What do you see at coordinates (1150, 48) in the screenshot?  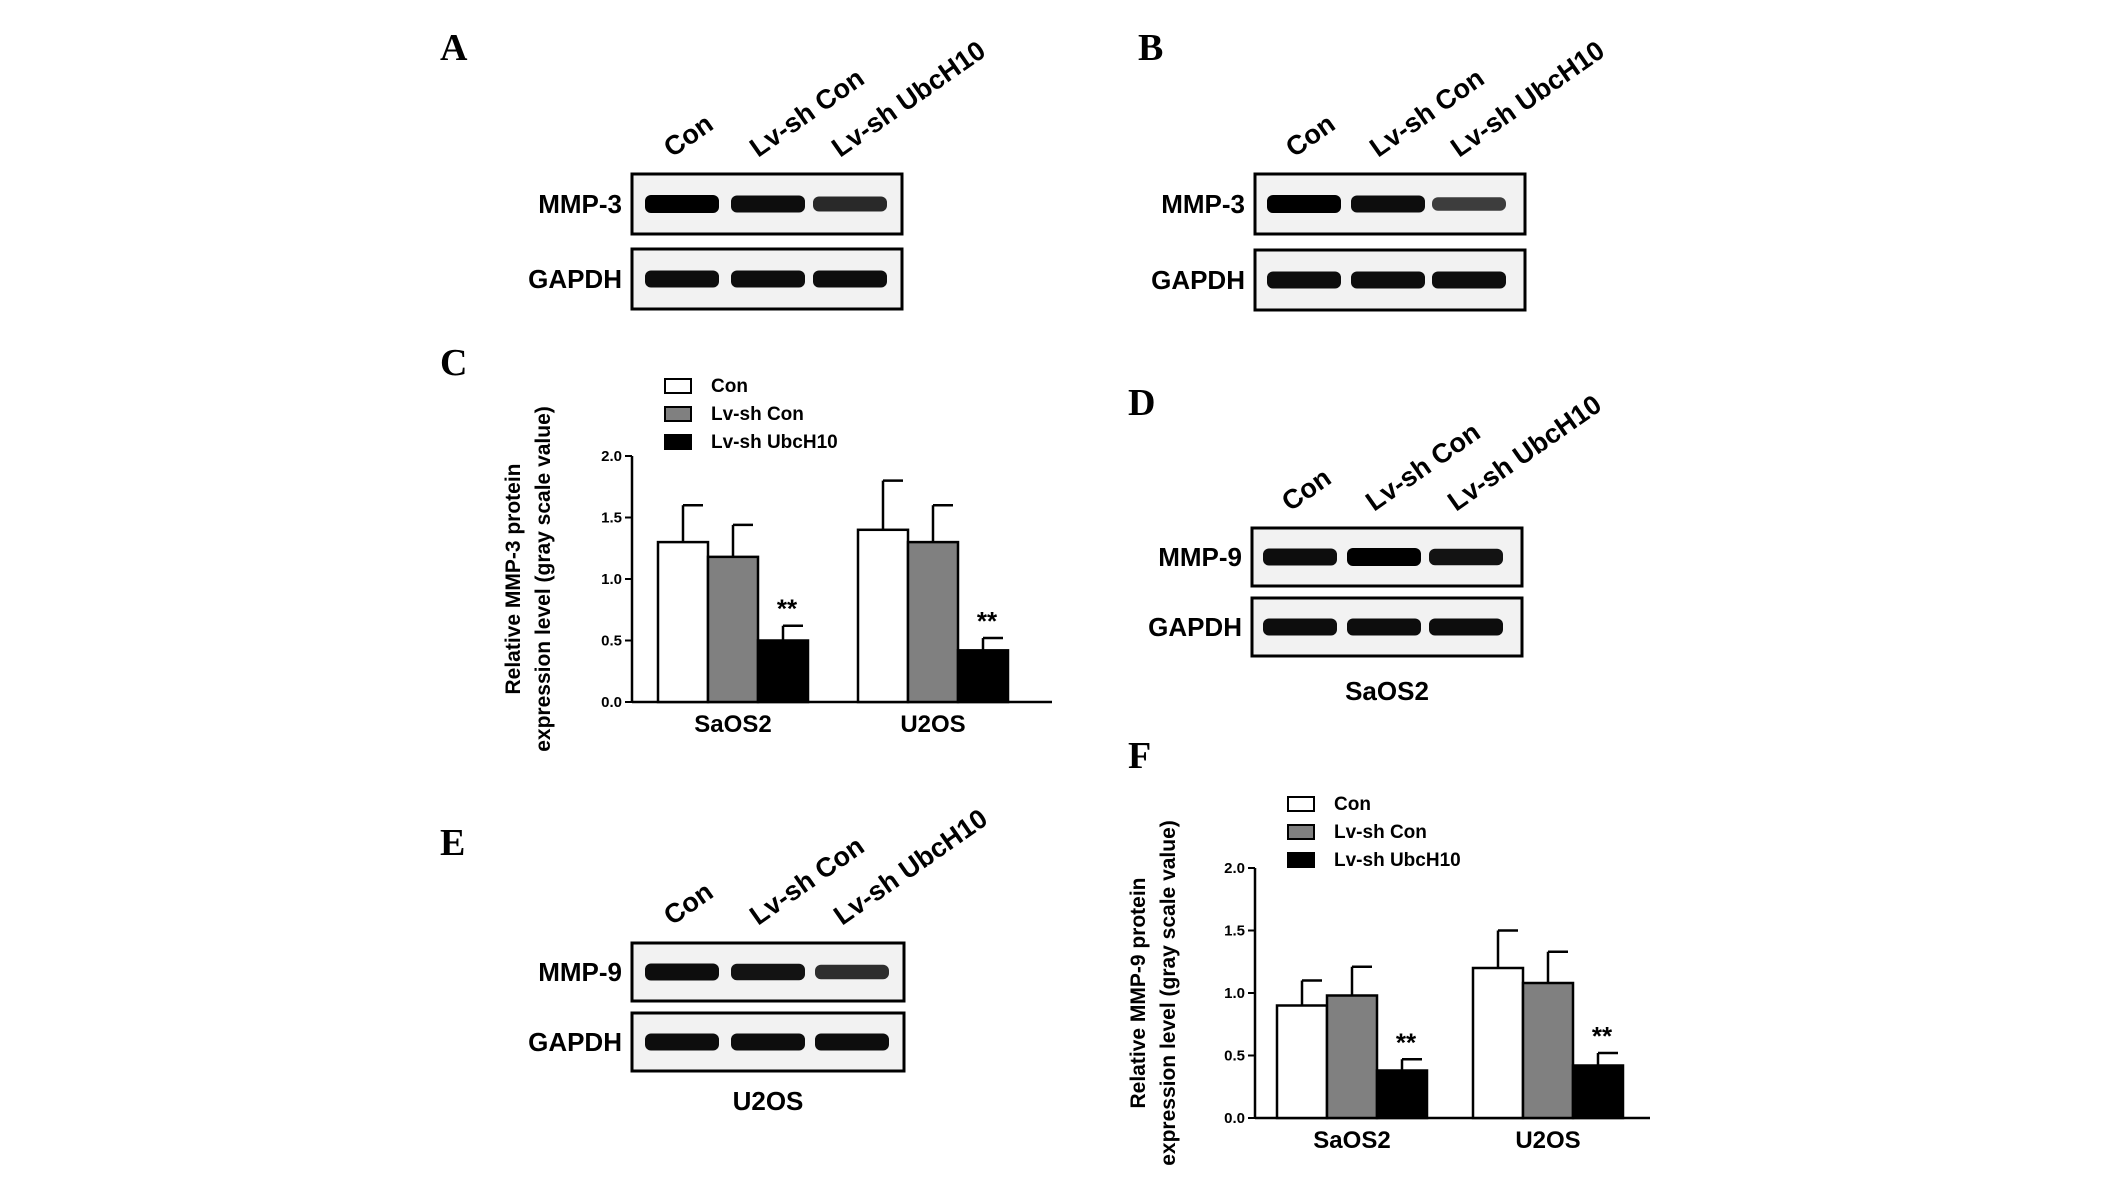 I see `panel-letter-b: B` at bounding box center [1150, 48].